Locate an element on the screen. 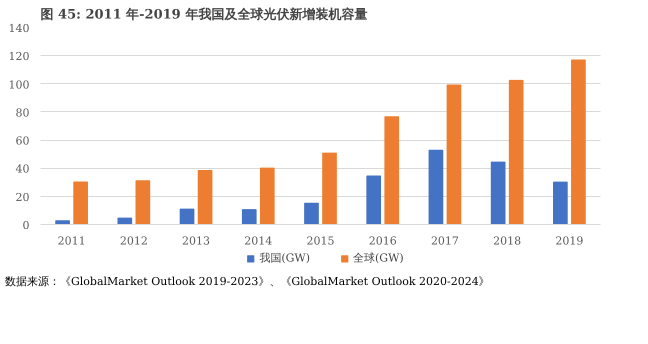  y-tick-label: 140 is located at coordinates (19, 28).